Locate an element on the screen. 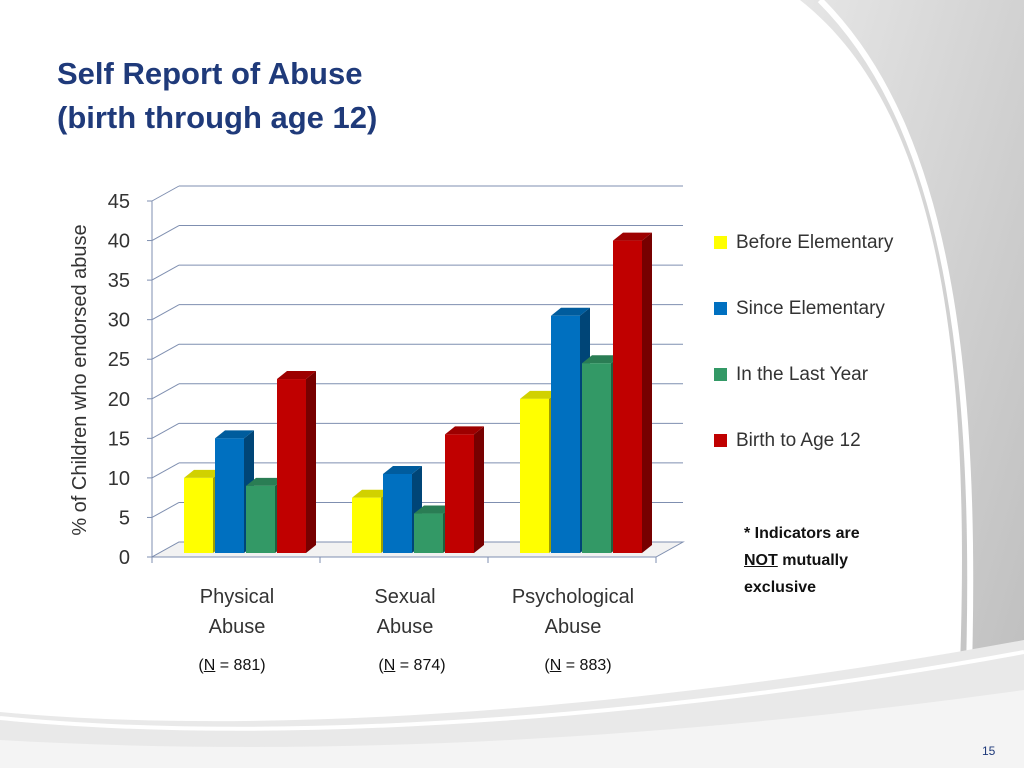 This screenshot has height=768, width=1024. y-tick-label: 15 is located at coordinates (119, 439).